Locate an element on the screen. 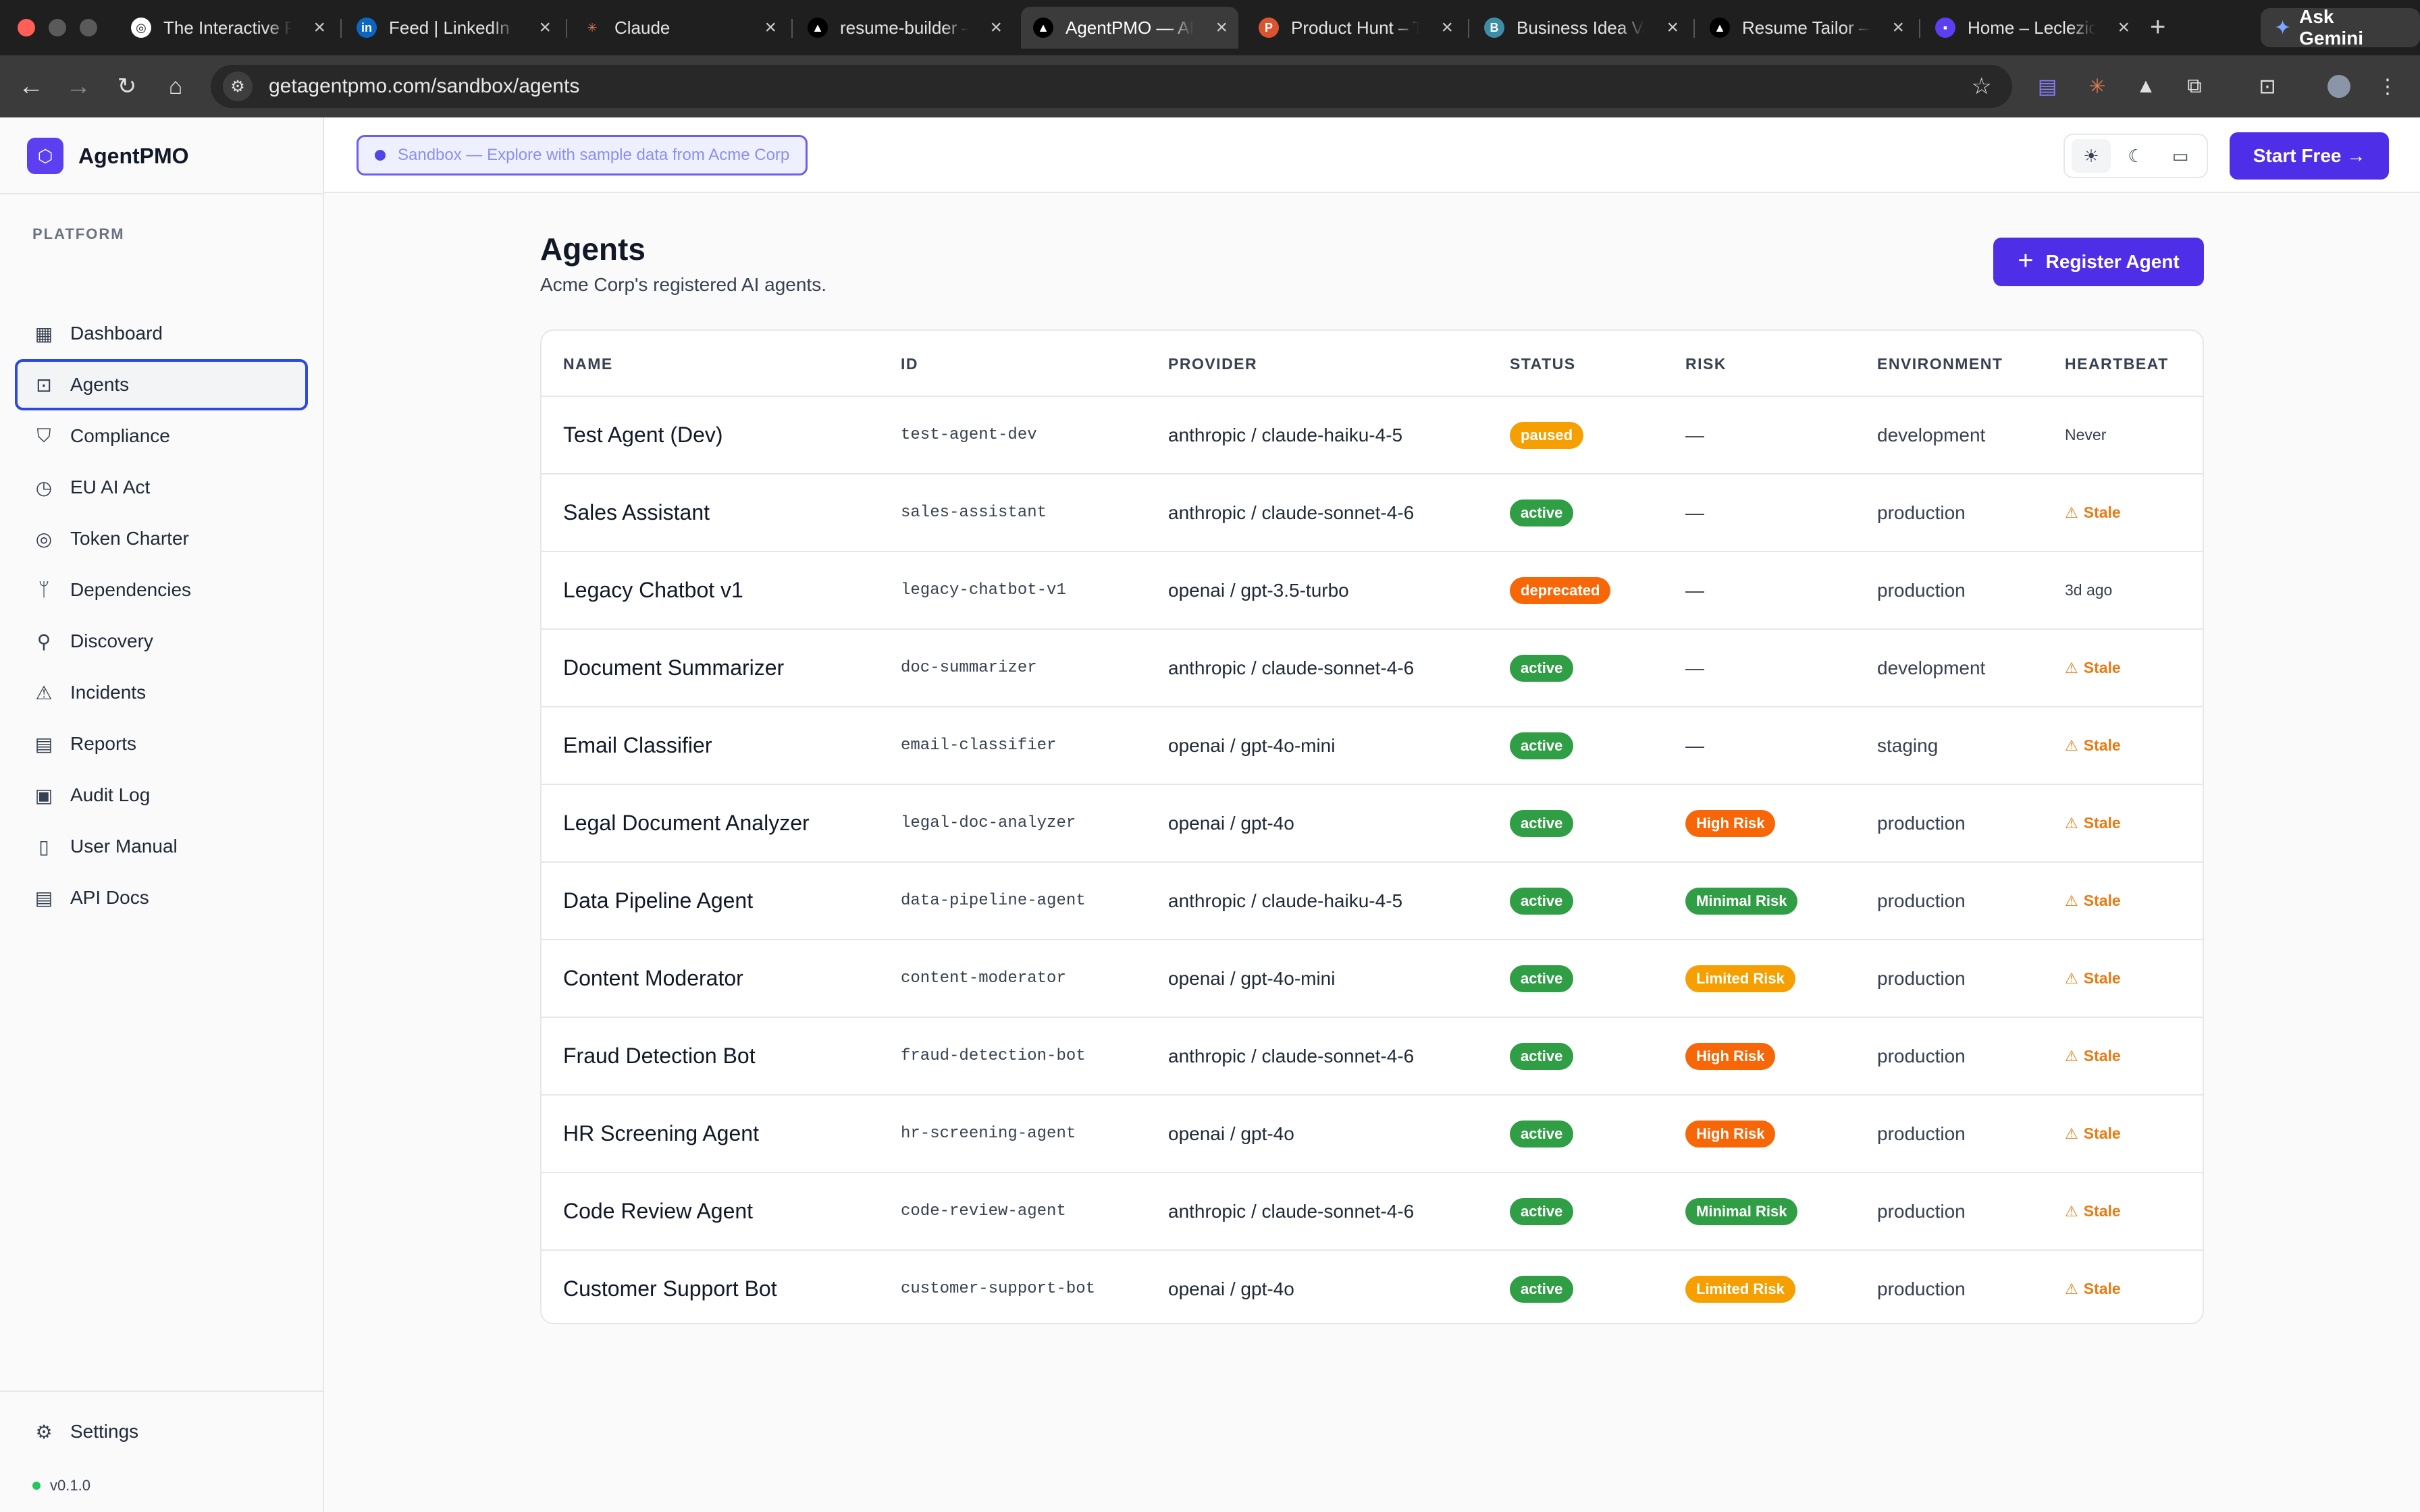 The image size is (2420, 1512). agent-name: Legal Document Analyzer is located at coordinates (686, 823).